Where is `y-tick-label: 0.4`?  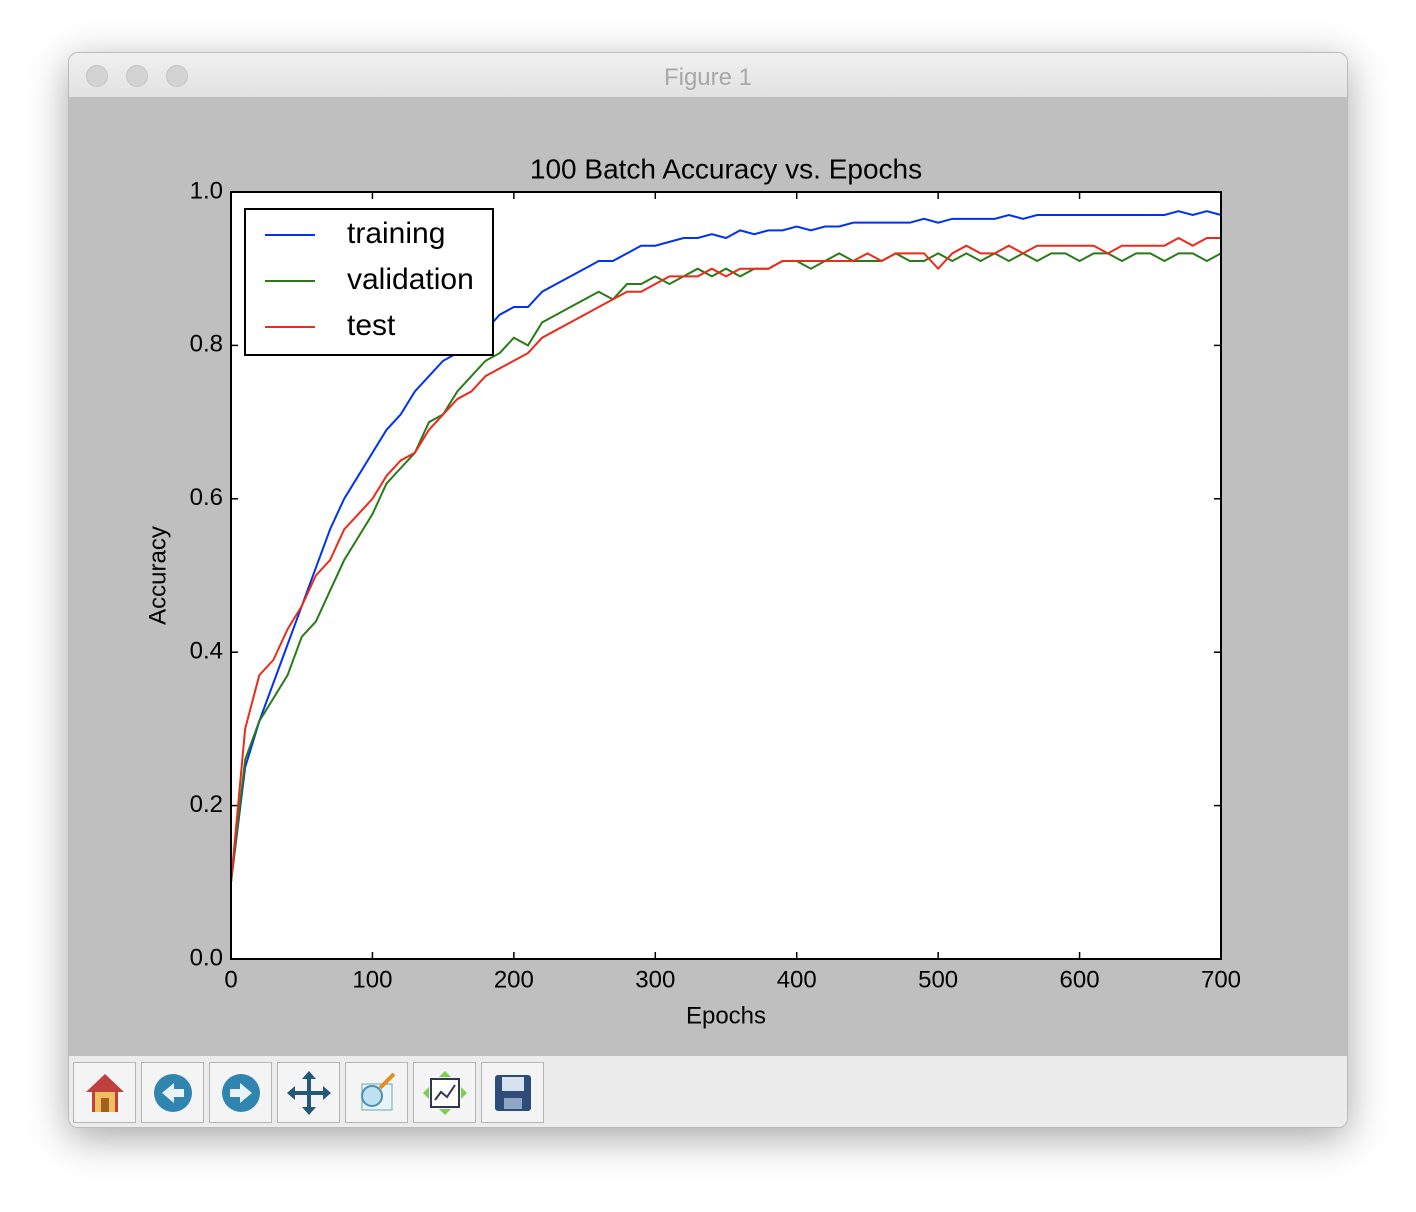
y-tick-label: 0.4 is located at coordinates (206, 651).